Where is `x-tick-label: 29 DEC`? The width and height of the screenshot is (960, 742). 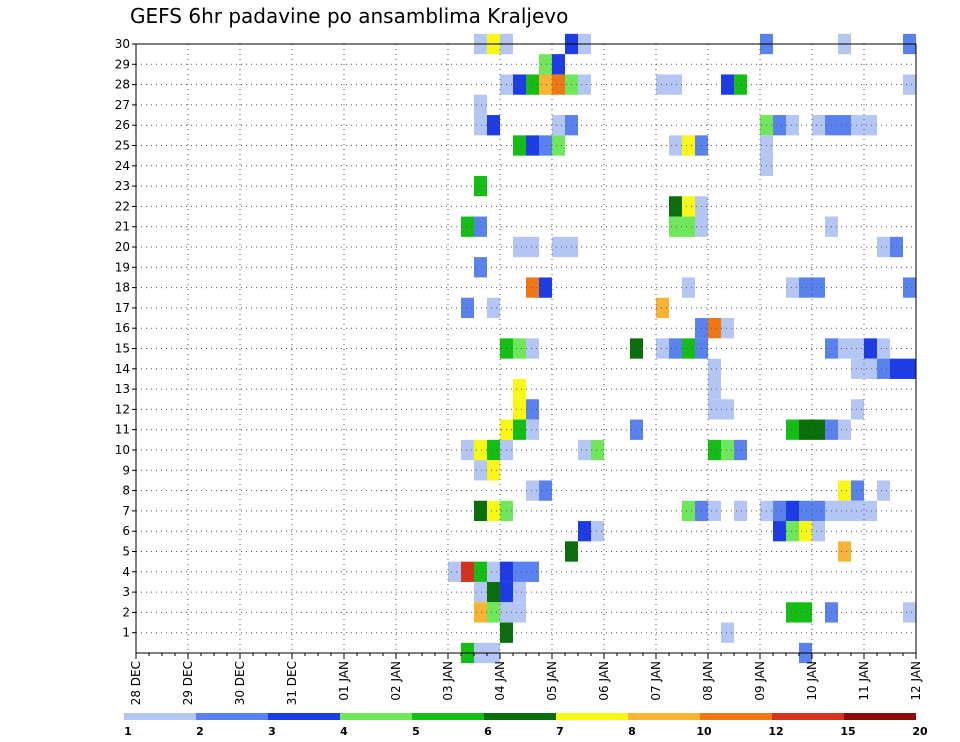 x-tick-label: 29 DEC is located at coordinates (188, 683).